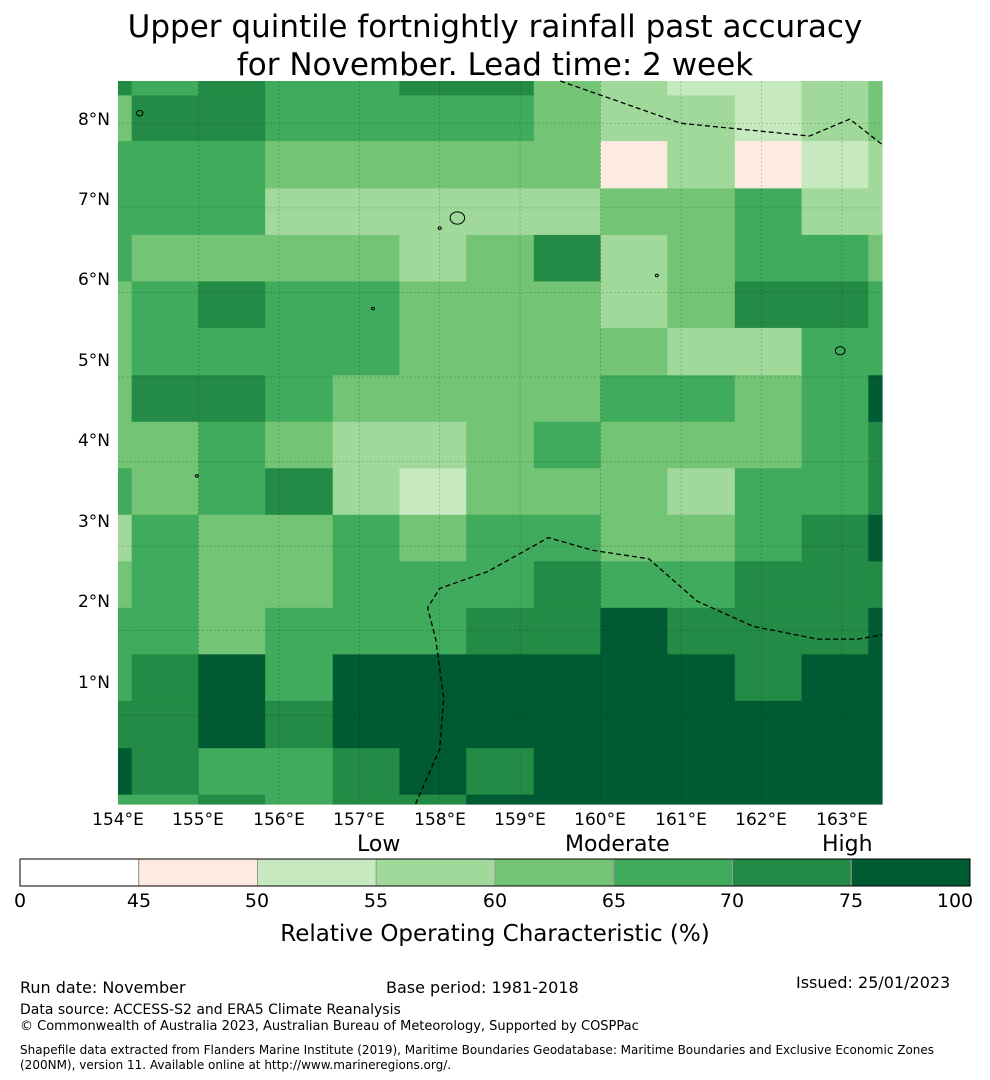 This screenshot has width=990, height=1080. What do you see at coordinates (440, 820) in the screenshot?
I see `lon-label-158e: 158°E` at bounding box center [440, 820].